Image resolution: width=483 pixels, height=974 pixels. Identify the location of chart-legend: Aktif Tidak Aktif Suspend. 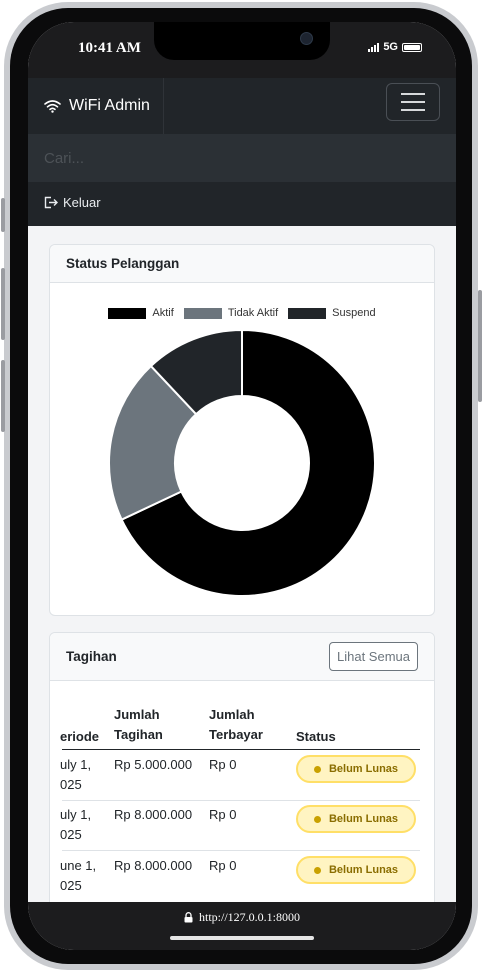
(242, 313).